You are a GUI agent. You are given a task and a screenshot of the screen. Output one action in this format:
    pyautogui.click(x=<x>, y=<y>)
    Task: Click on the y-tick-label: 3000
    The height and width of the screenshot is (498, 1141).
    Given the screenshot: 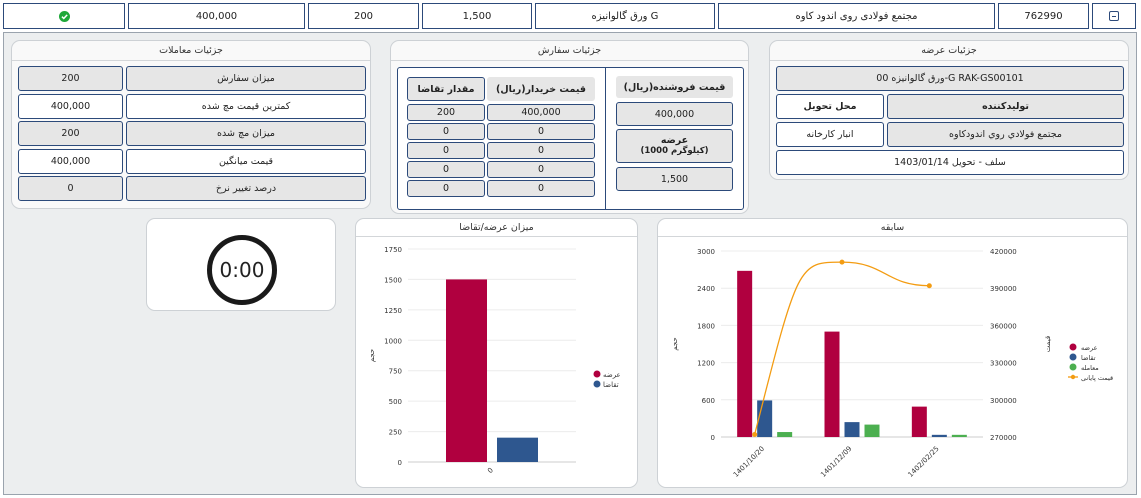 What is the action you would take?
    pyautogui.click(x=706, y=252)
    